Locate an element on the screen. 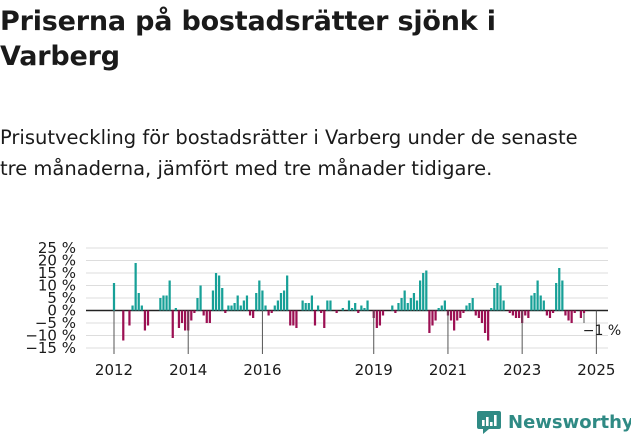  y-tick-label: −5 % is located at coordinates (55, 323).